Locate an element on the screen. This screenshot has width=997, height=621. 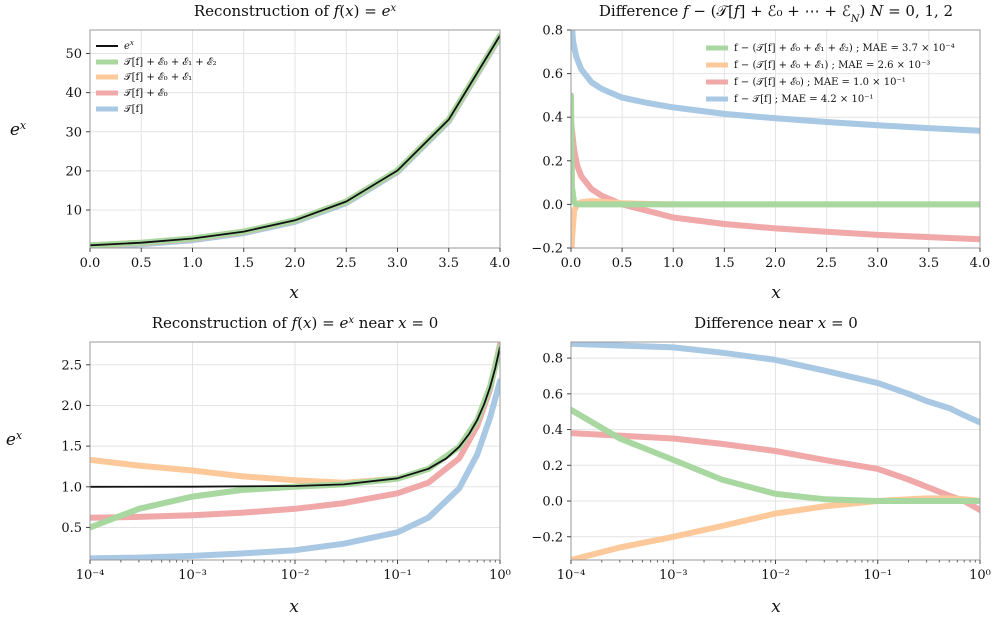
legend-label: ex is located at coordinates (129, 45).